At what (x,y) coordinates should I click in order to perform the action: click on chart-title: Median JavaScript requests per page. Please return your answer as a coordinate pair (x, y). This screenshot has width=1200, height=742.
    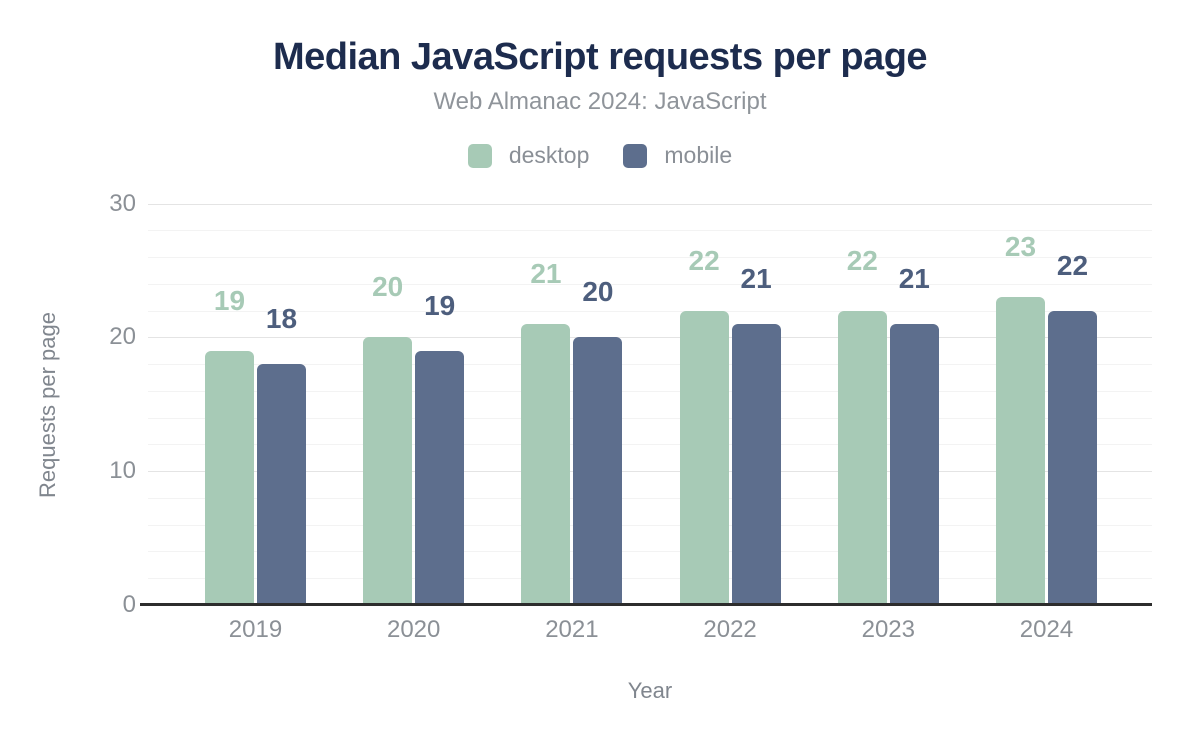
    Looking at the image, I should click on (600, 57).